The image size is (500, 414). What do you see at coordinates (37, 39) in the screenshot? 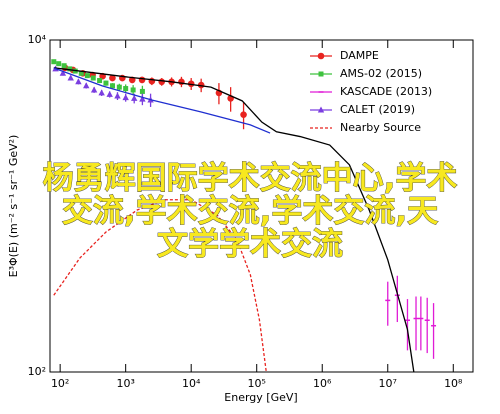
I see `y-tick-label: 10⁴` at bounding box center [37, 39].